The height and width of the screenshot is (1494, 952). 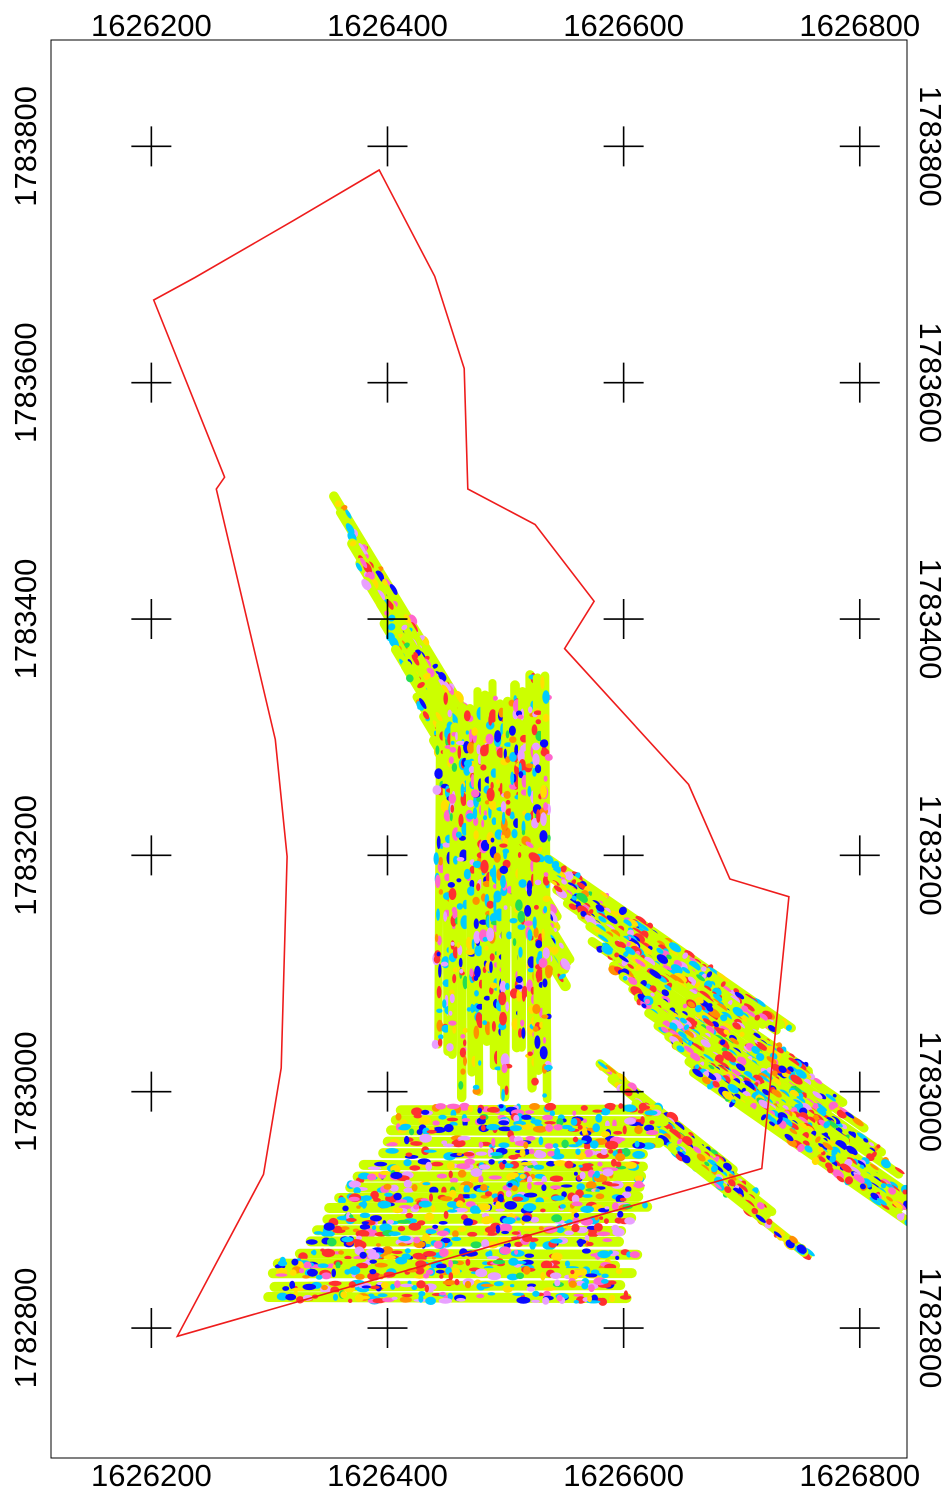 I want to click on x-axis-labels-bottom: 1626200 1626400 1626600 1626800, so click(x=505, y=1475).